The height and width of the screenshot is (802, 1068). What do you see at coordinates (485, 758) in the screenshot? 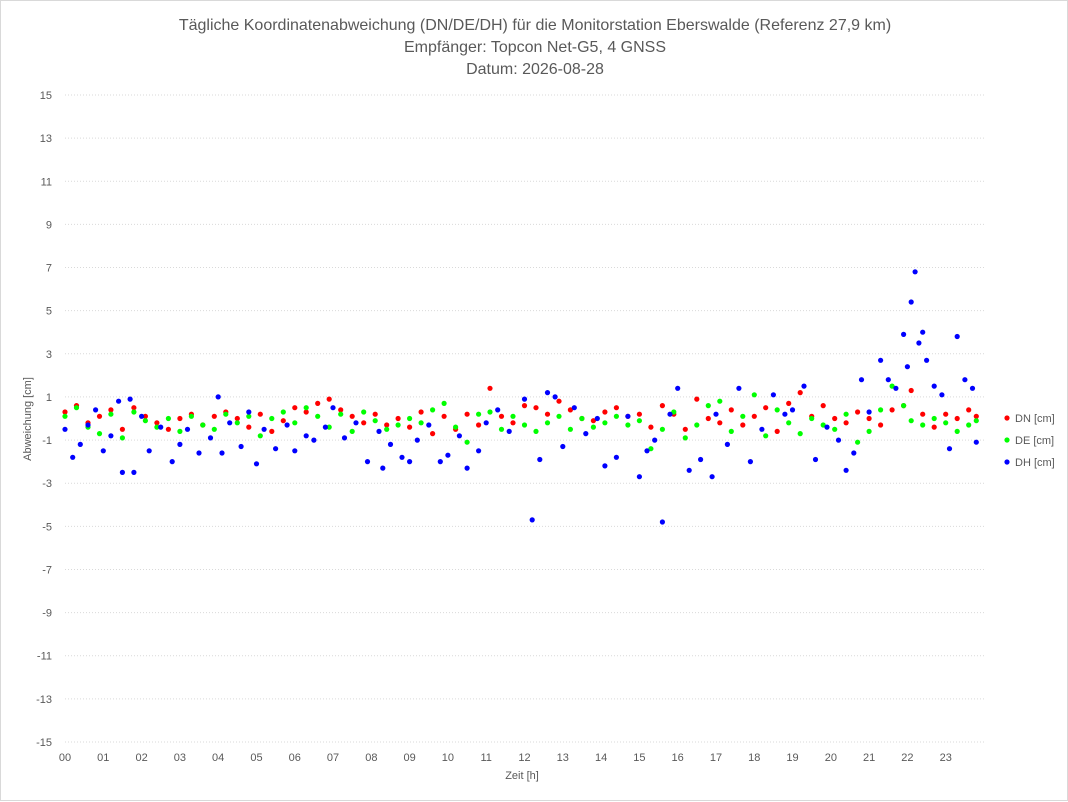
I see `x-tick-label: 11` at bounding box center [485, 758].